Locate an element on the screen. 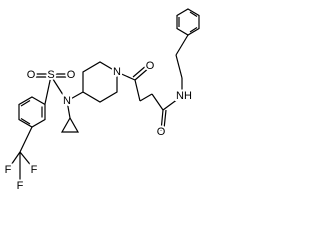  piperidine-ring is located at coordinates (100, 82).